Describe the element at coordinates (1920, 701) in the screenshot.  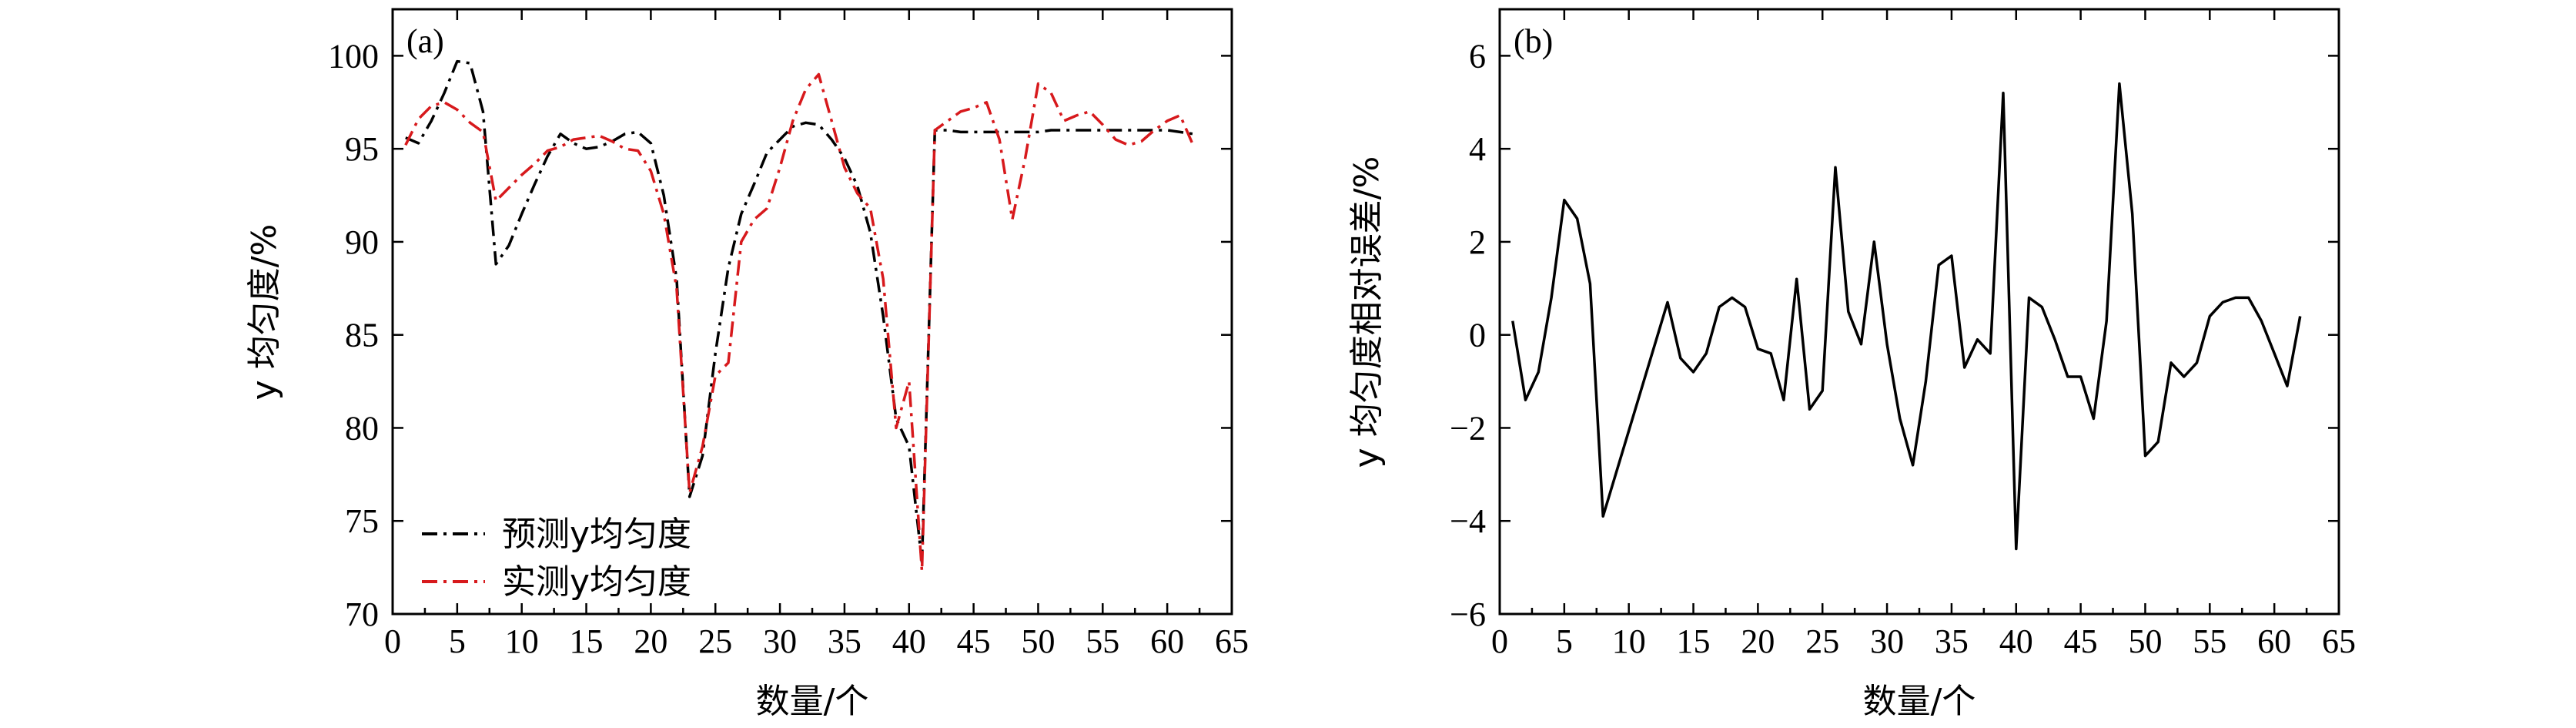
I see `chart-b-x-axis-label: 数量/个` at that location.